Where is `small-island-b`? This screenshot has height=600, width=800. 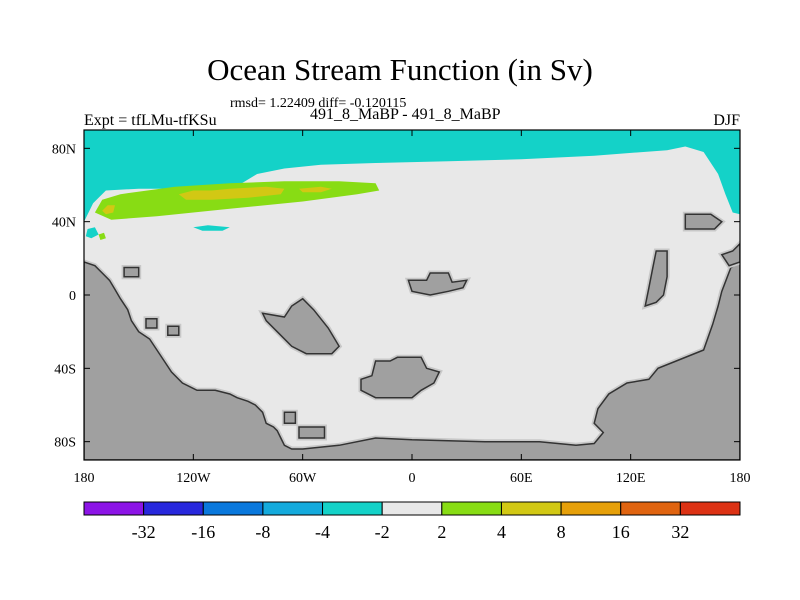 small-island-b is located at coordinates (312, 432).